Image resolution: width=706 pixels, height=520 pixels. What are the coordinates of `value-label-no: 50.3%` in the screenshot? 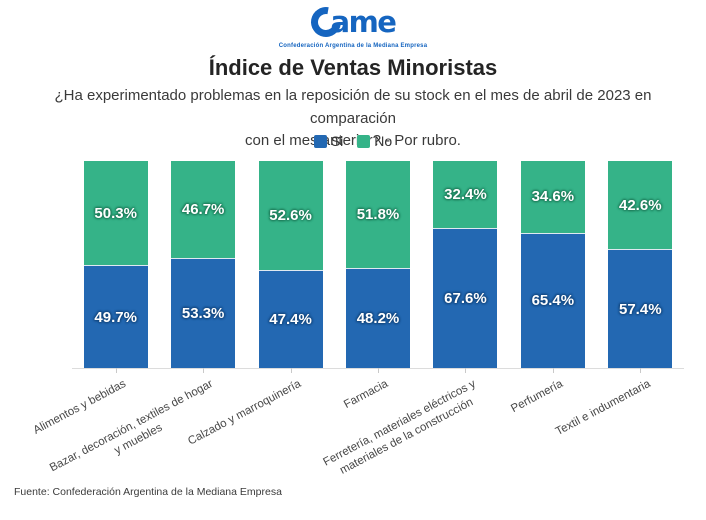 It's located at (115, 213).